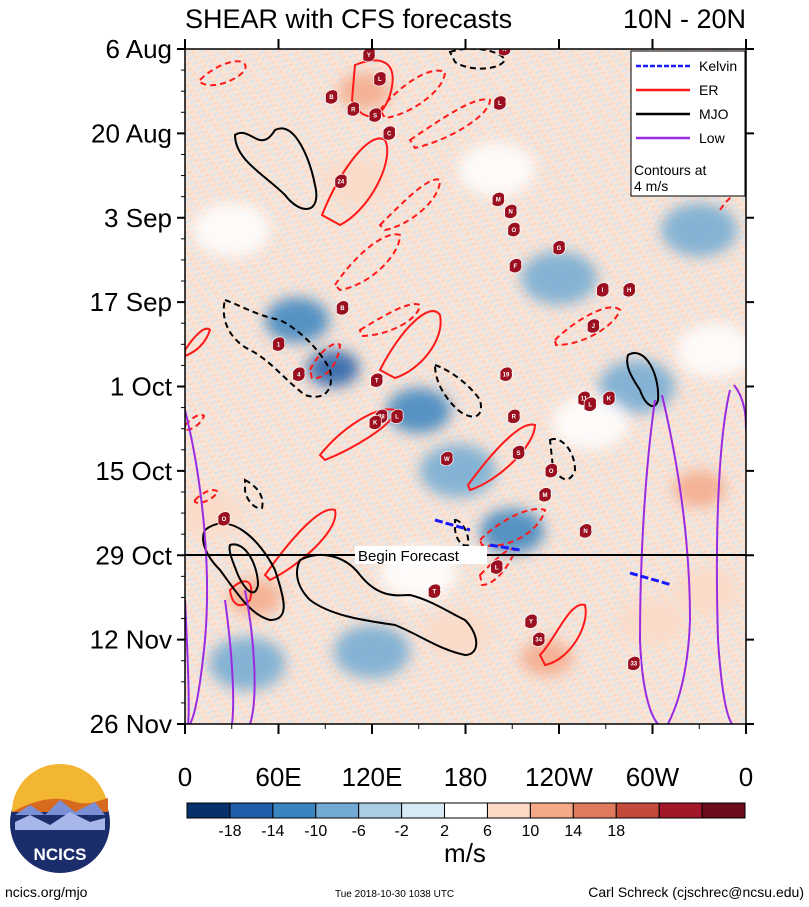  I want to click on legend-label: Low, so click(712, 138).